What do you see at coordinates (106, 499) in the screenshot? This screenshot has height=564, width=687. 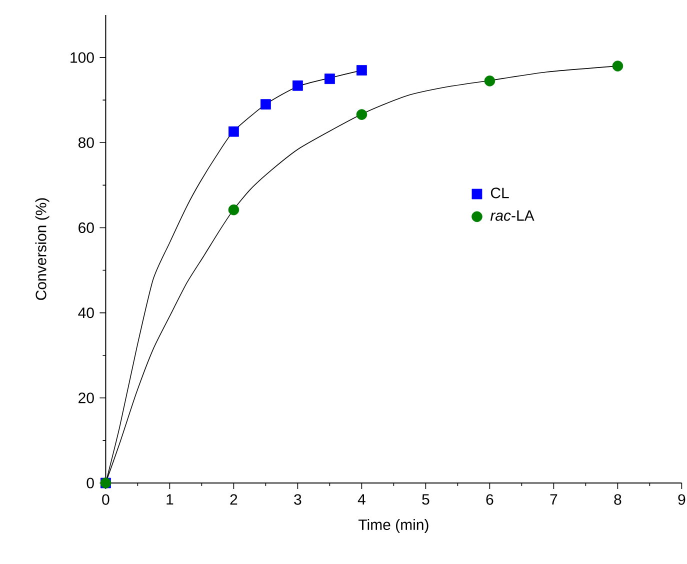 I see `x-tick-label: 0` at bounding box center [106, 499].